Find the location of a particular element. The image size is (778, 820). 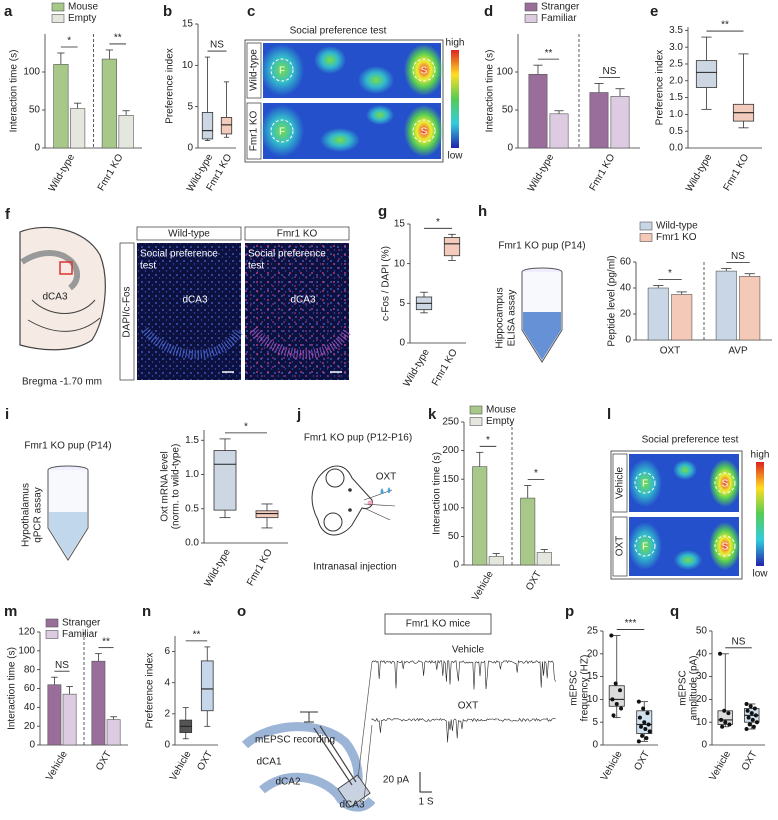

panel-label: m is located at coordinates (10, 611).